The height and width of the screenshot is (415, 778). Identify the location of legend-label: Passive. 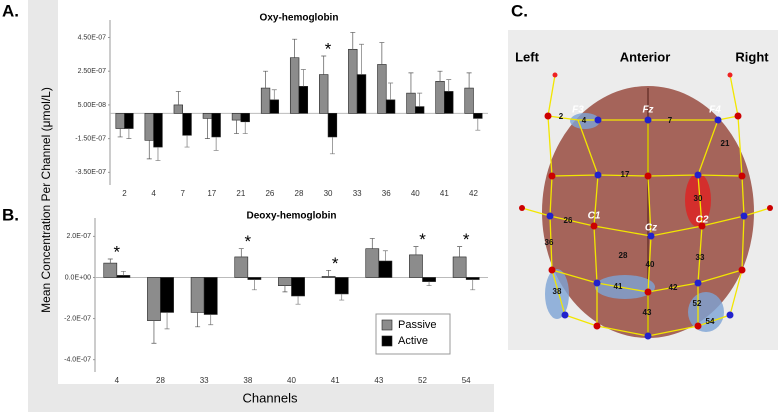
(417, 325).